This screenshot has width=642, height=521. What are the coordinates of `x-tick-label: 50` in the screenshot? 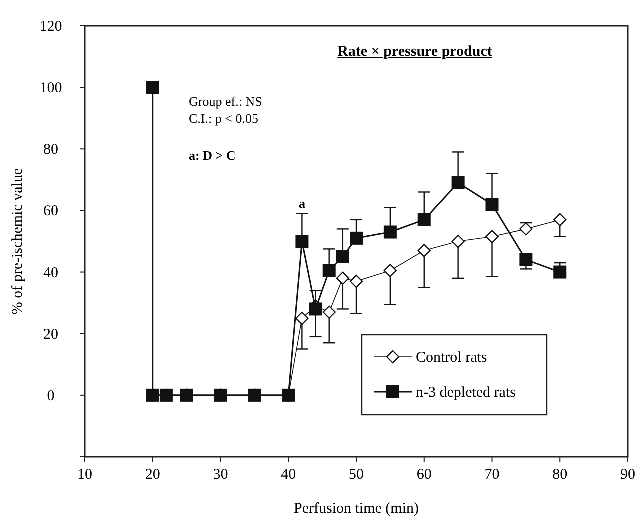 It's located at (356, 475).